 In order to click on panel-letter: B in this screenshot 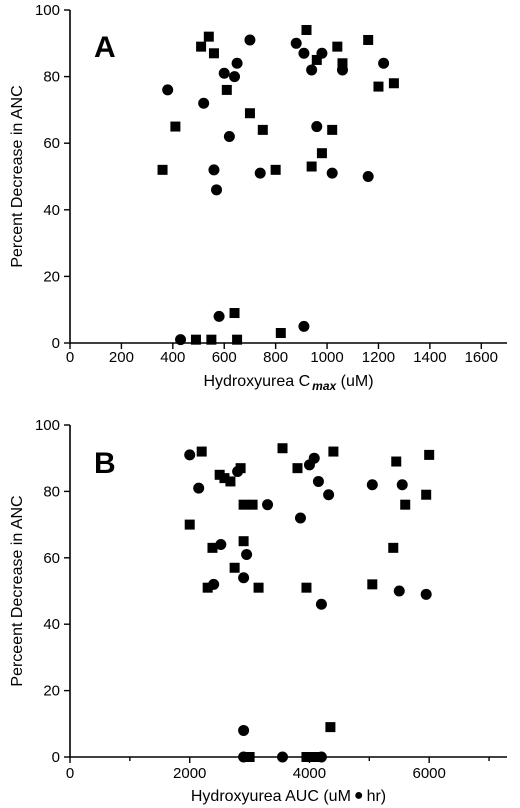, I will do `click(105, 463)`.